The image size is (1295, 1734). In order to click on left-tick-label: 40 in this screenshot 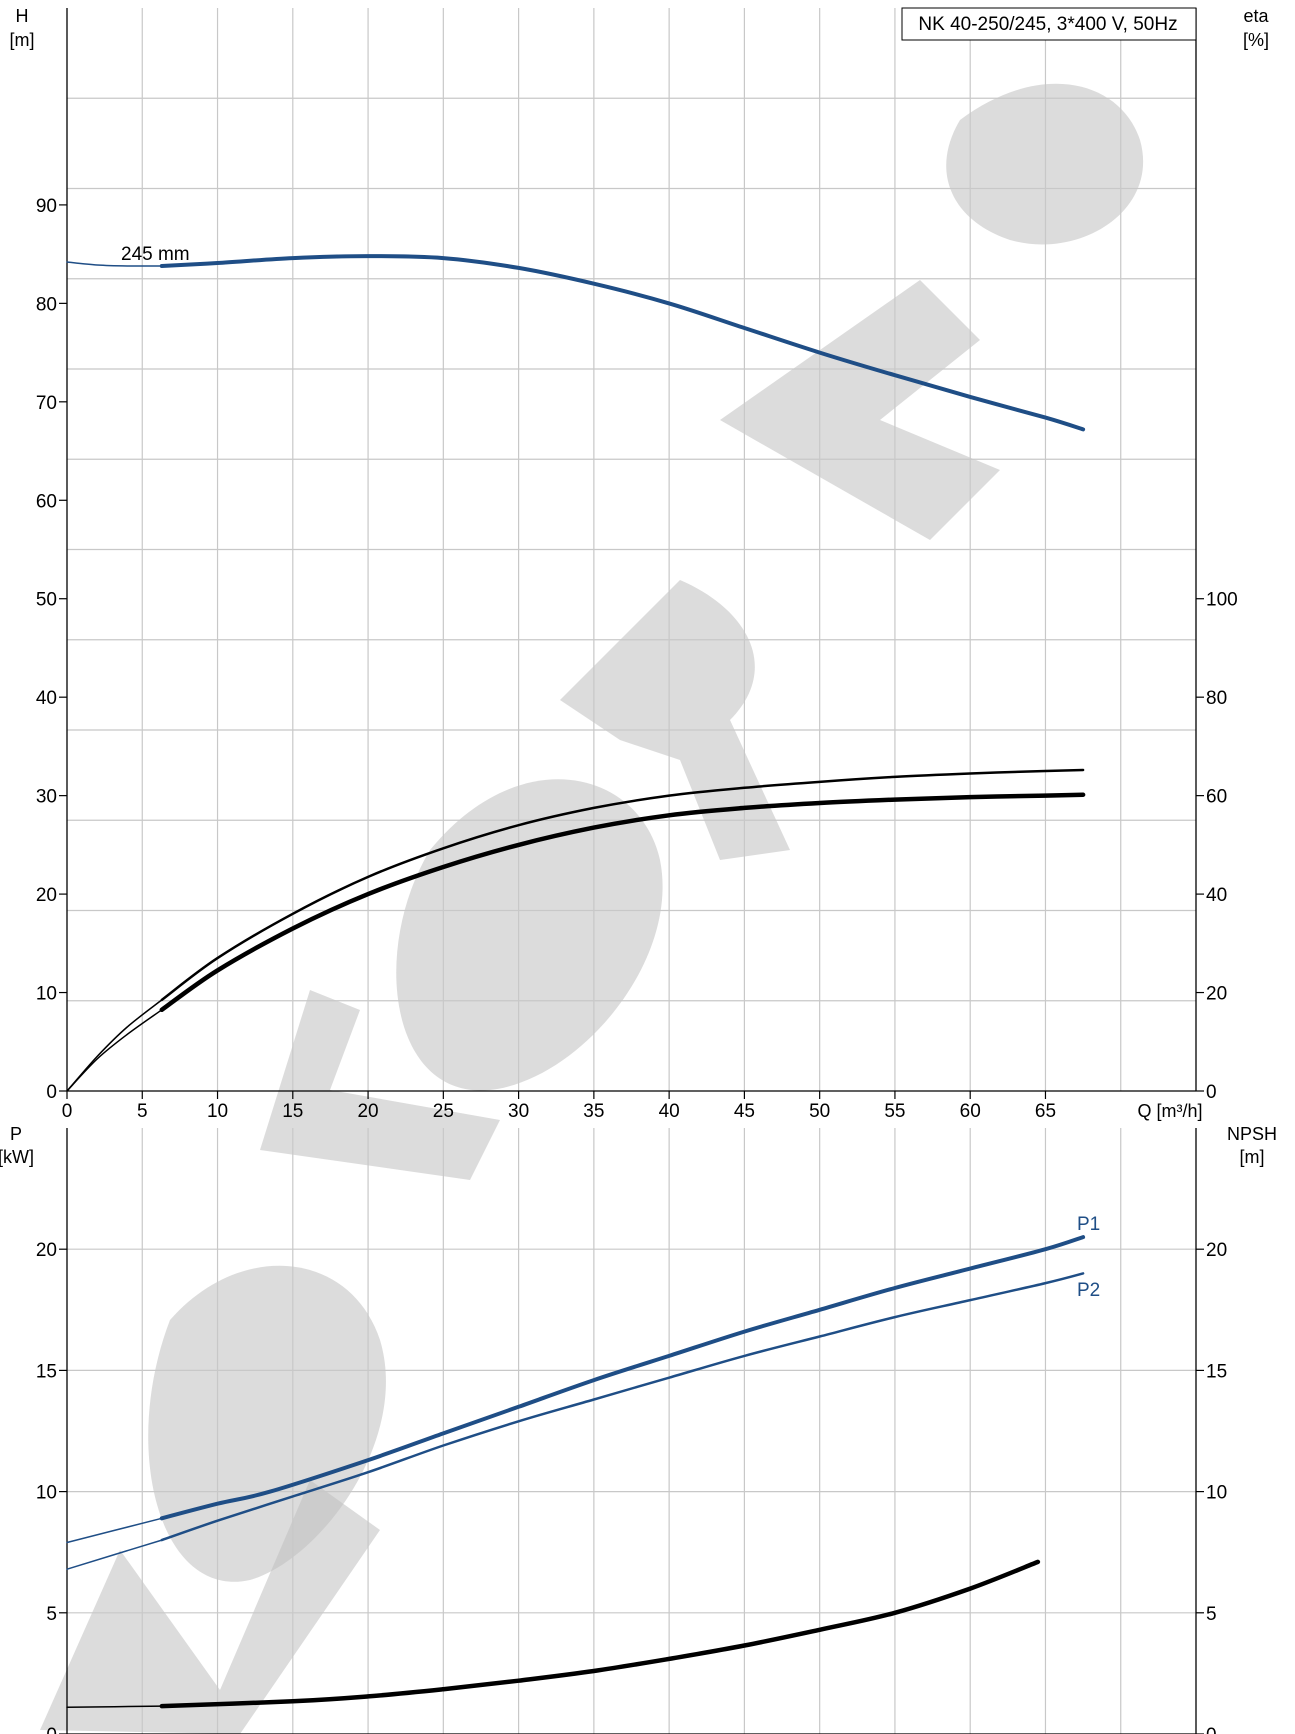, I will do `click(46, 698)`.